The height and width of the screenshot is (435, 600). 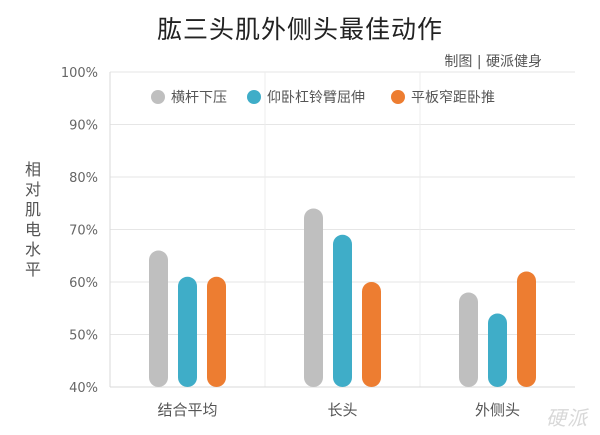 What do you see at coordinates (453, 97) in the screenshot?
I see `legend-label: 平板窄距卧推` at bounding box center [453, 97].